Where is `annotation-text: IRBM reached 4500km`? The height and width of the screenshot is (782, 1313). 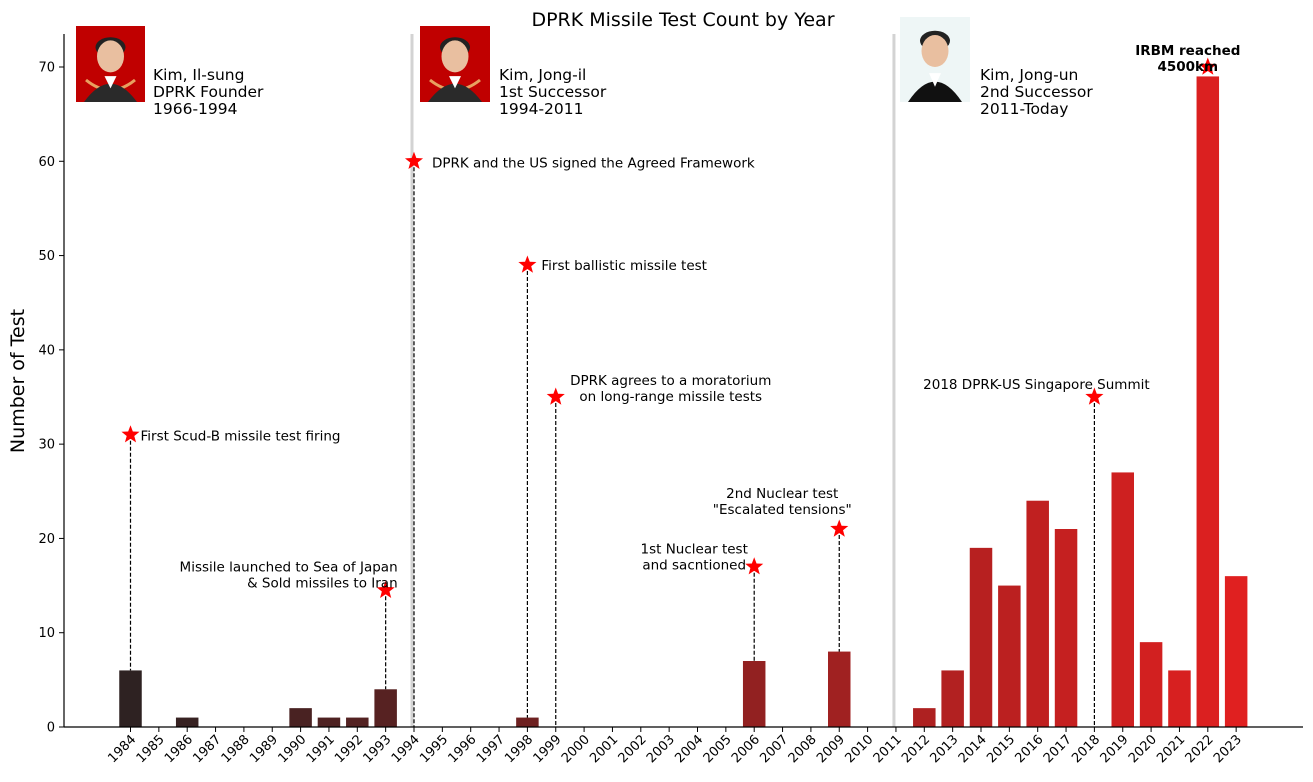 annotation-text: IRBM reached 4500km is located at coordinates (1187, 59).